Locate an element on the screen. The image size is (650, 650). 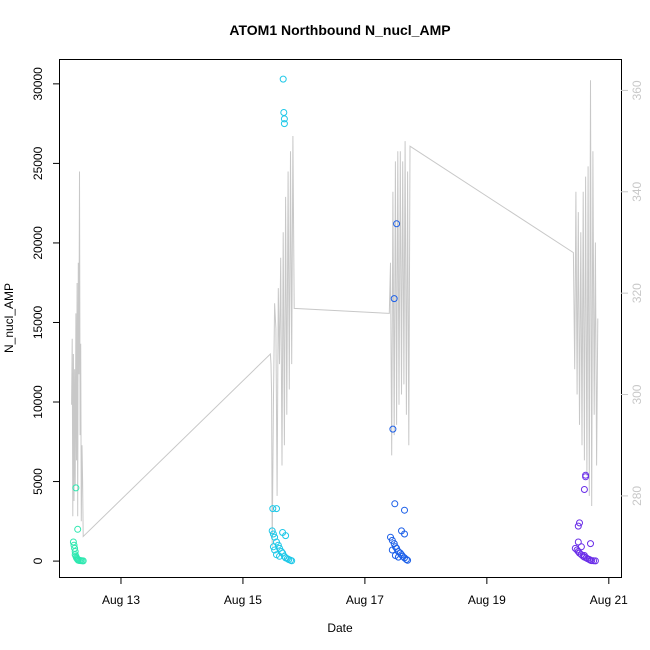
y-tick-label: 15000 is located at coordinates (38, 322).